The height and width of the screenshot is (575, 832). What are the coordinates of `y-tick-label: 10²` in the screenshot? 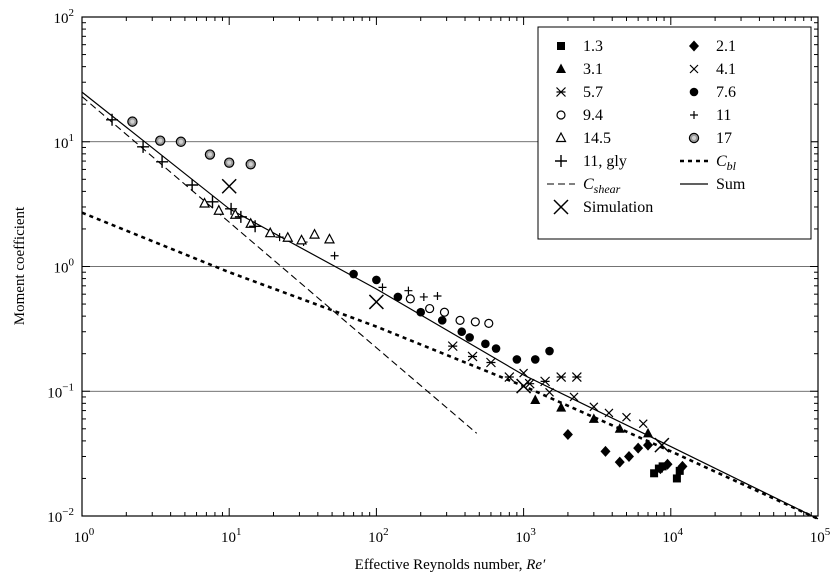 It's located at (64, 17).